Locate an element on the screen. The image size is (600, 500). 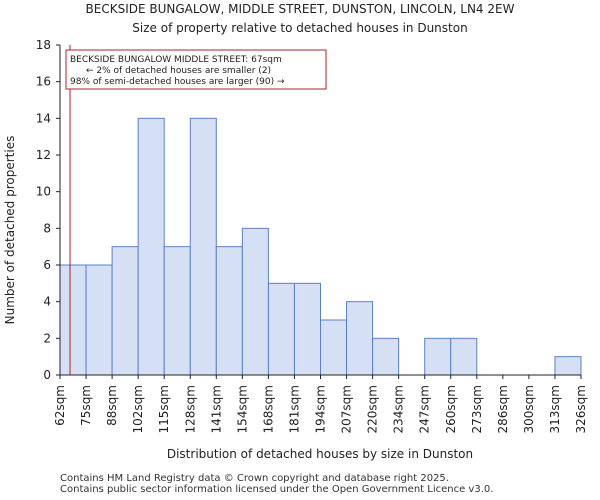
bar-62sqm is located at coordinates (73, 320).